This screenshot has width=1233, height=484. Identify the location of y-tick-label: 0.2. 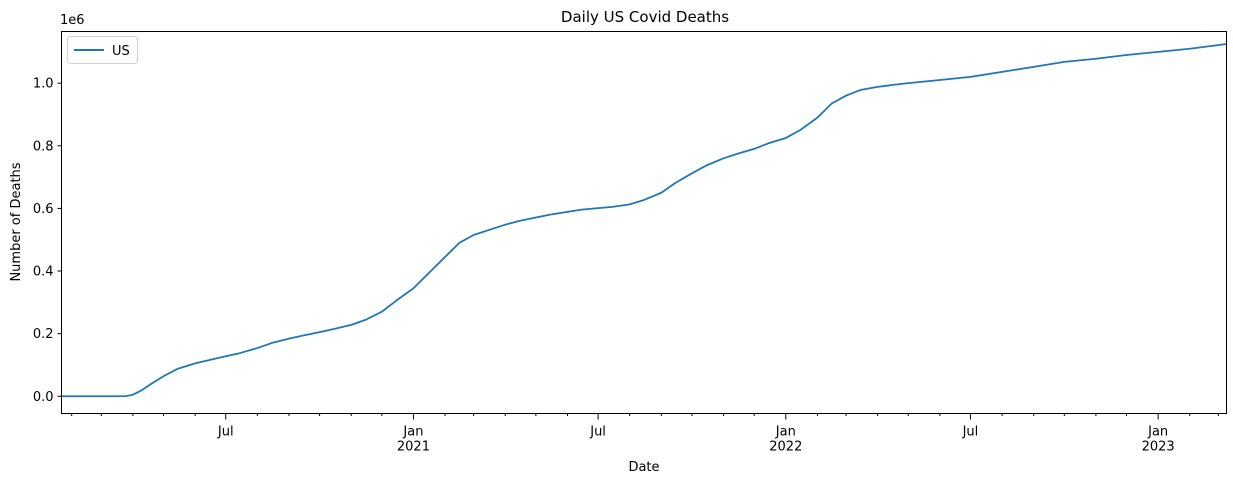
(43, 334).